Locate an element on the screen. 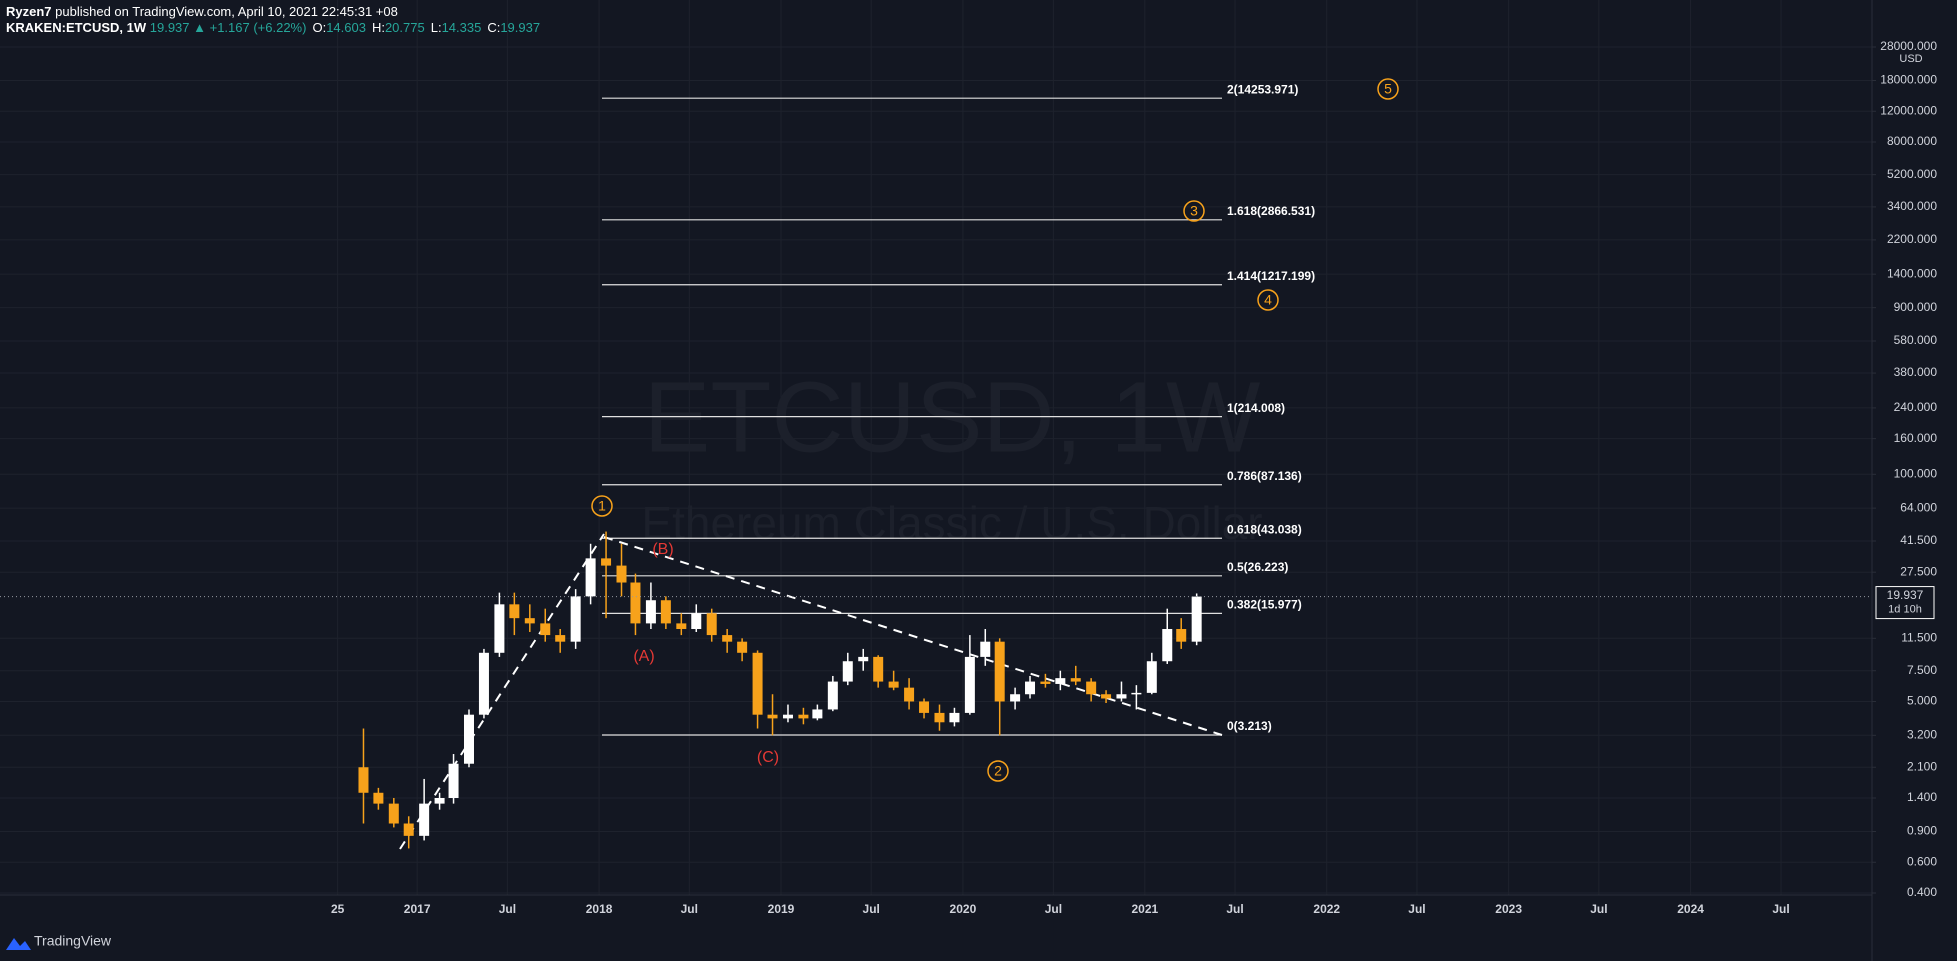 The width and height of the screenshot is (1957, 961). x-tick-label: 2019 is located at coordinates (781, 909).